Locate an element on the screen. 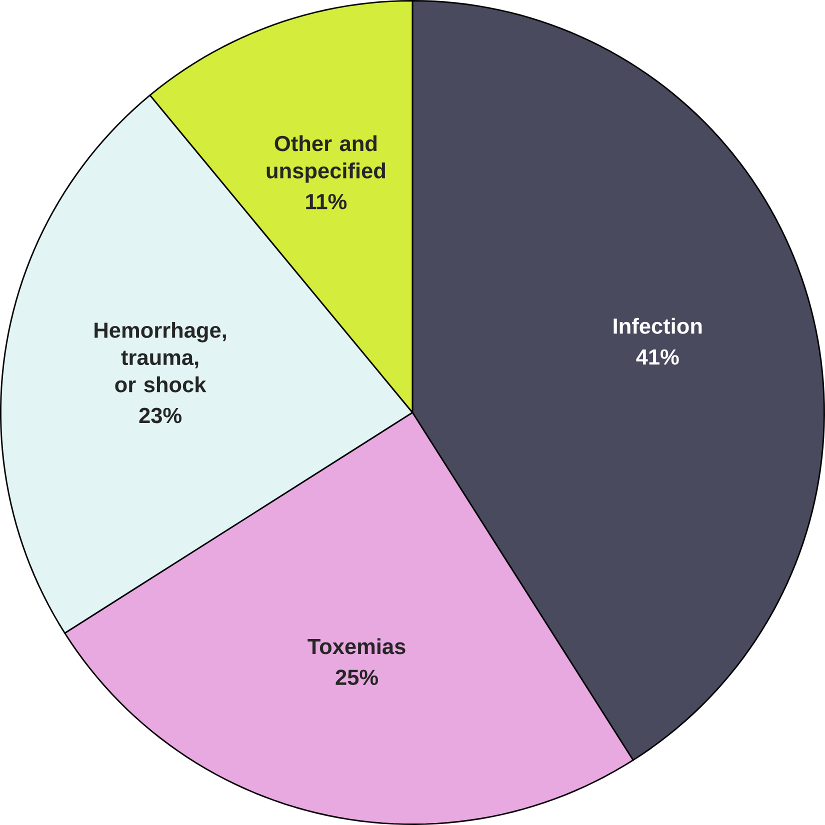 Image resolution: width=825 pixels, height=825 pixels. slice-label: Hemorrhage, trauma, or shock is located at coordinates (160, 357).